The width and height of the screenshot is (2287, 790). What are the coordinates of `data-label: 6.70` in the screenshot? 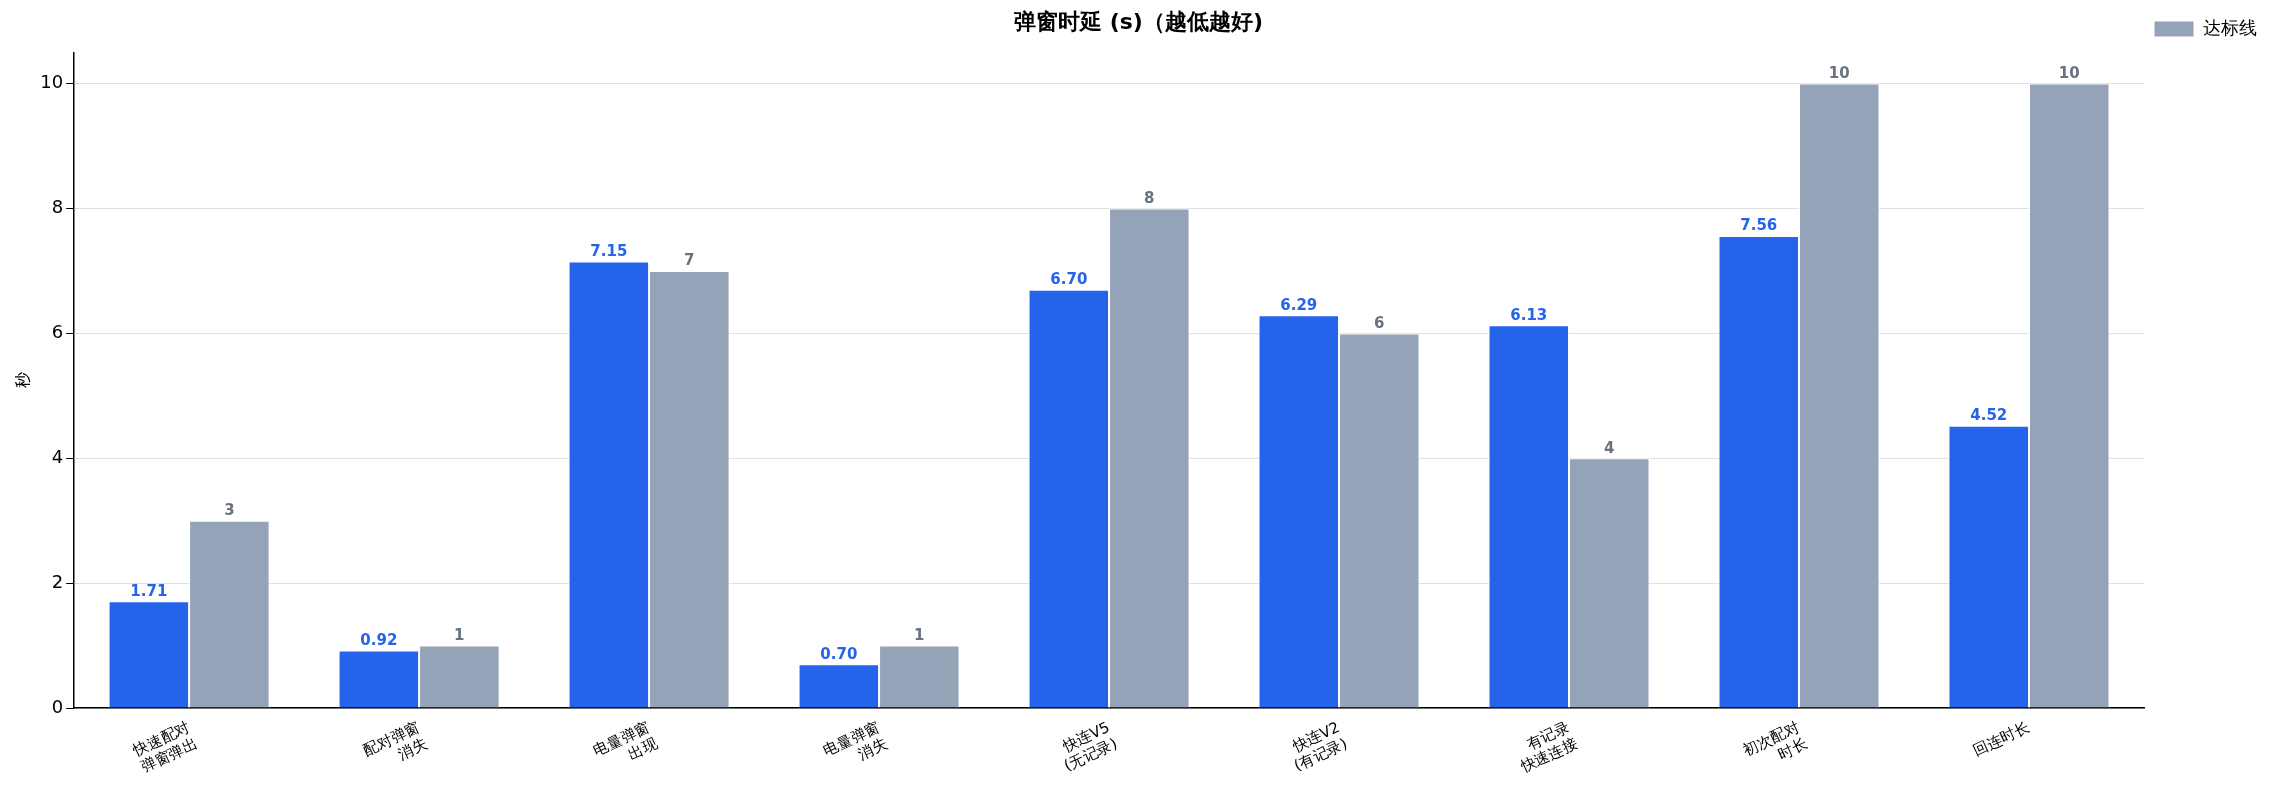 It's located at (1069, 279).